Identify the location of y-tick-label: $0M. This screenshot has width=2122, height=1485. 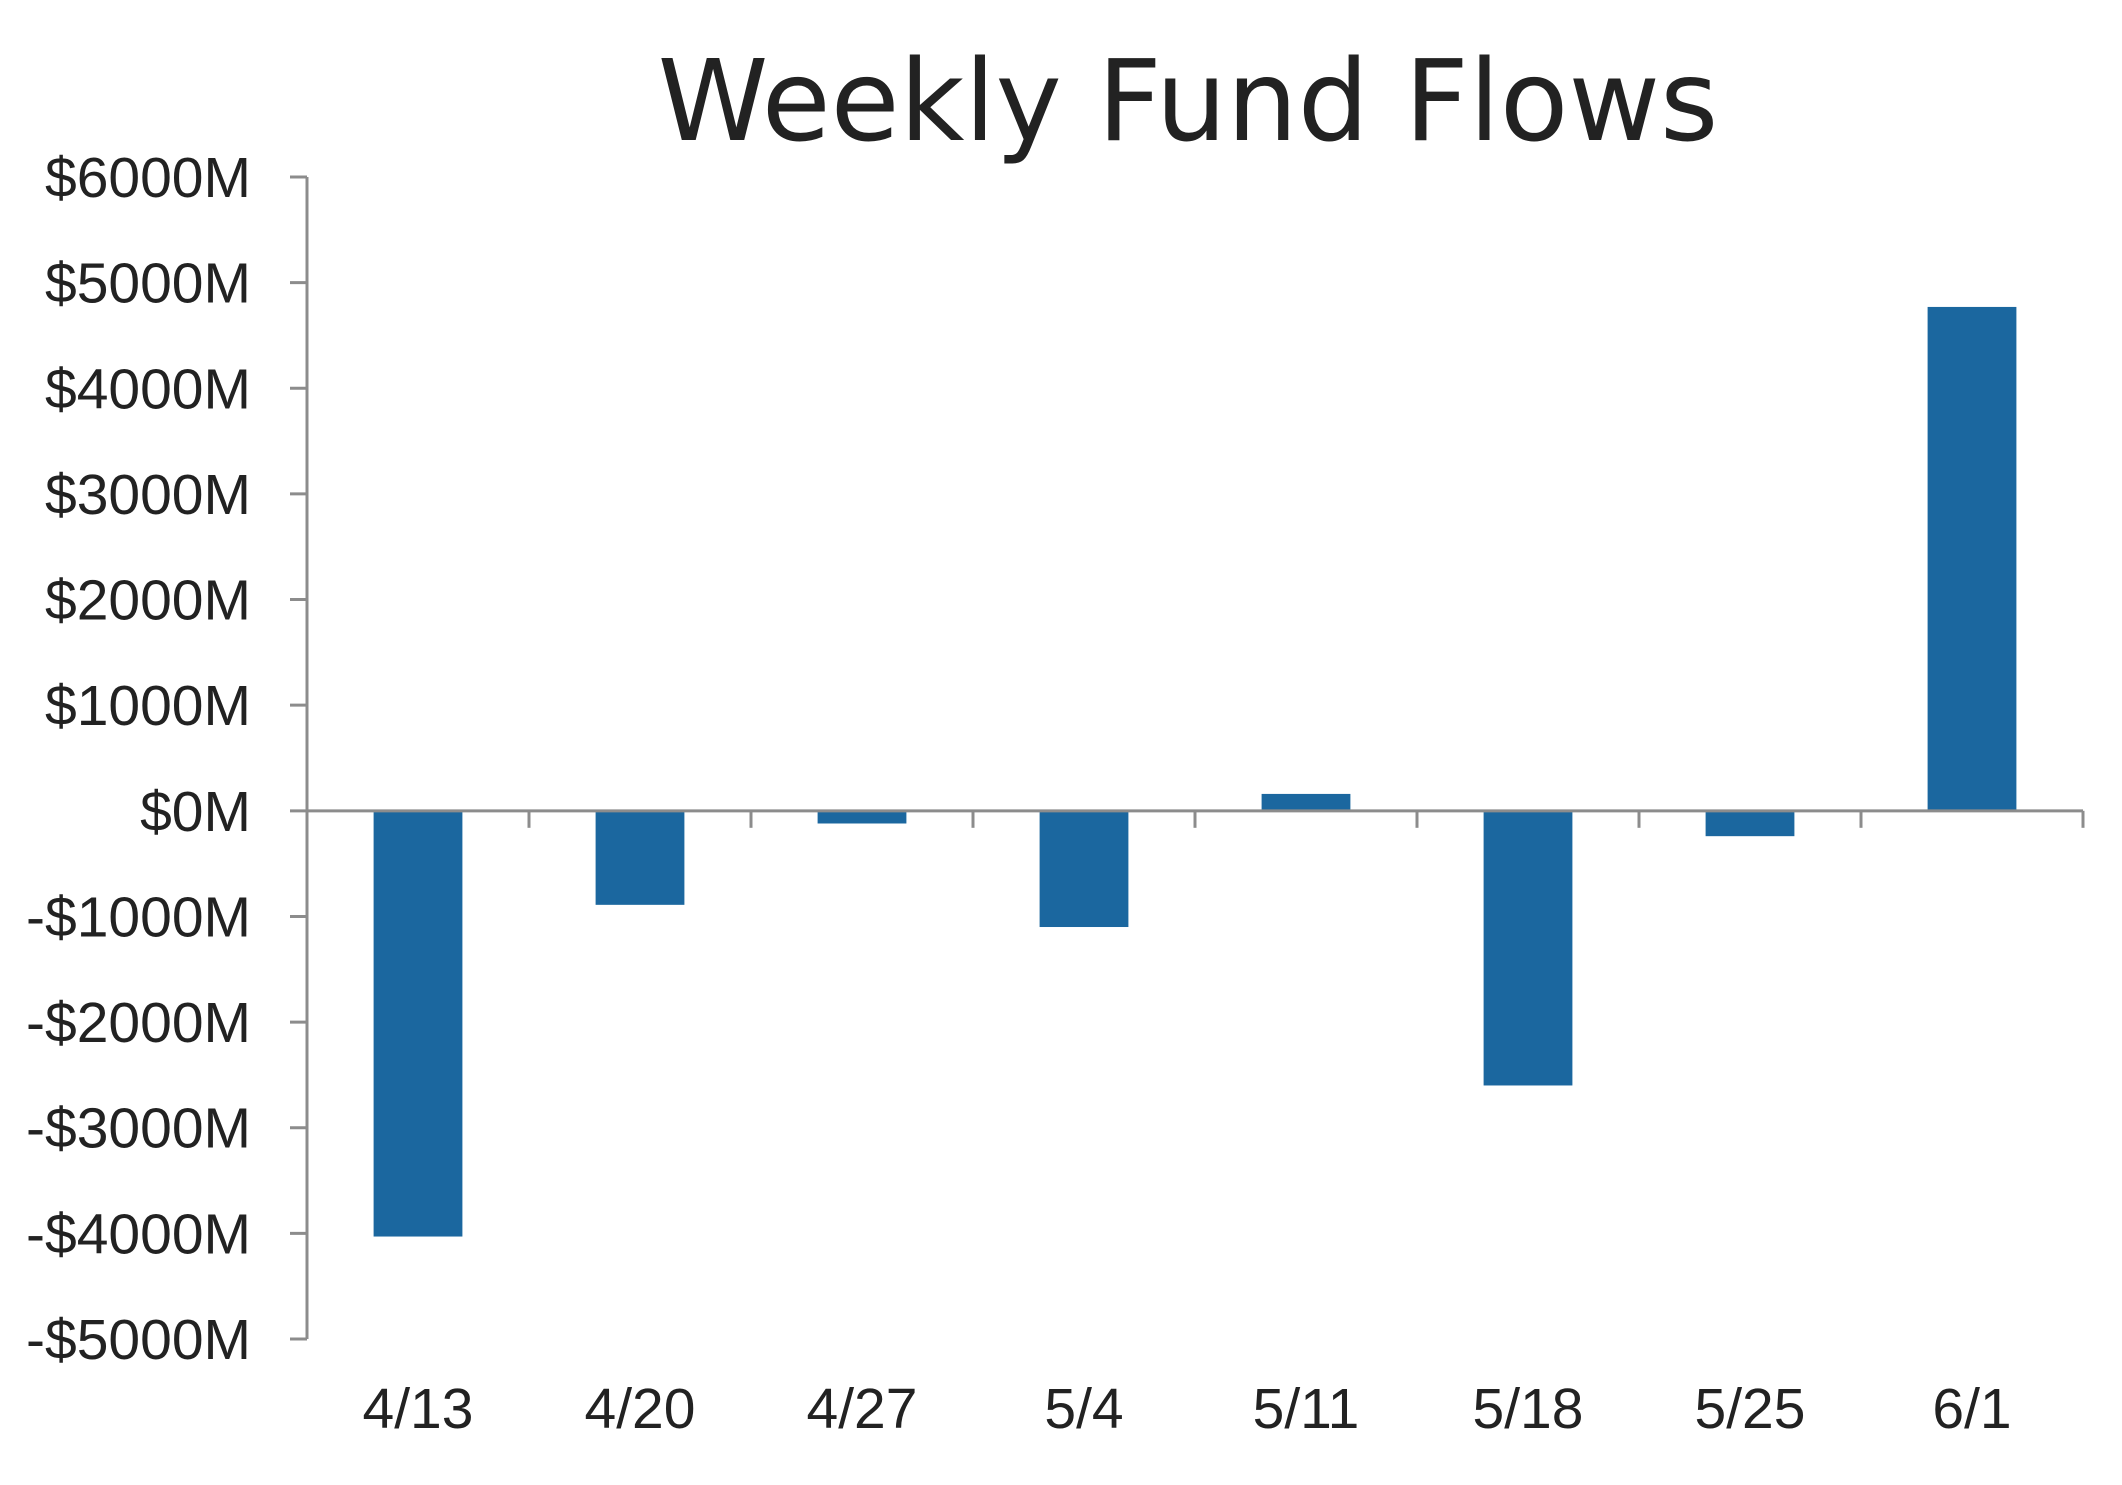
(195, 812).